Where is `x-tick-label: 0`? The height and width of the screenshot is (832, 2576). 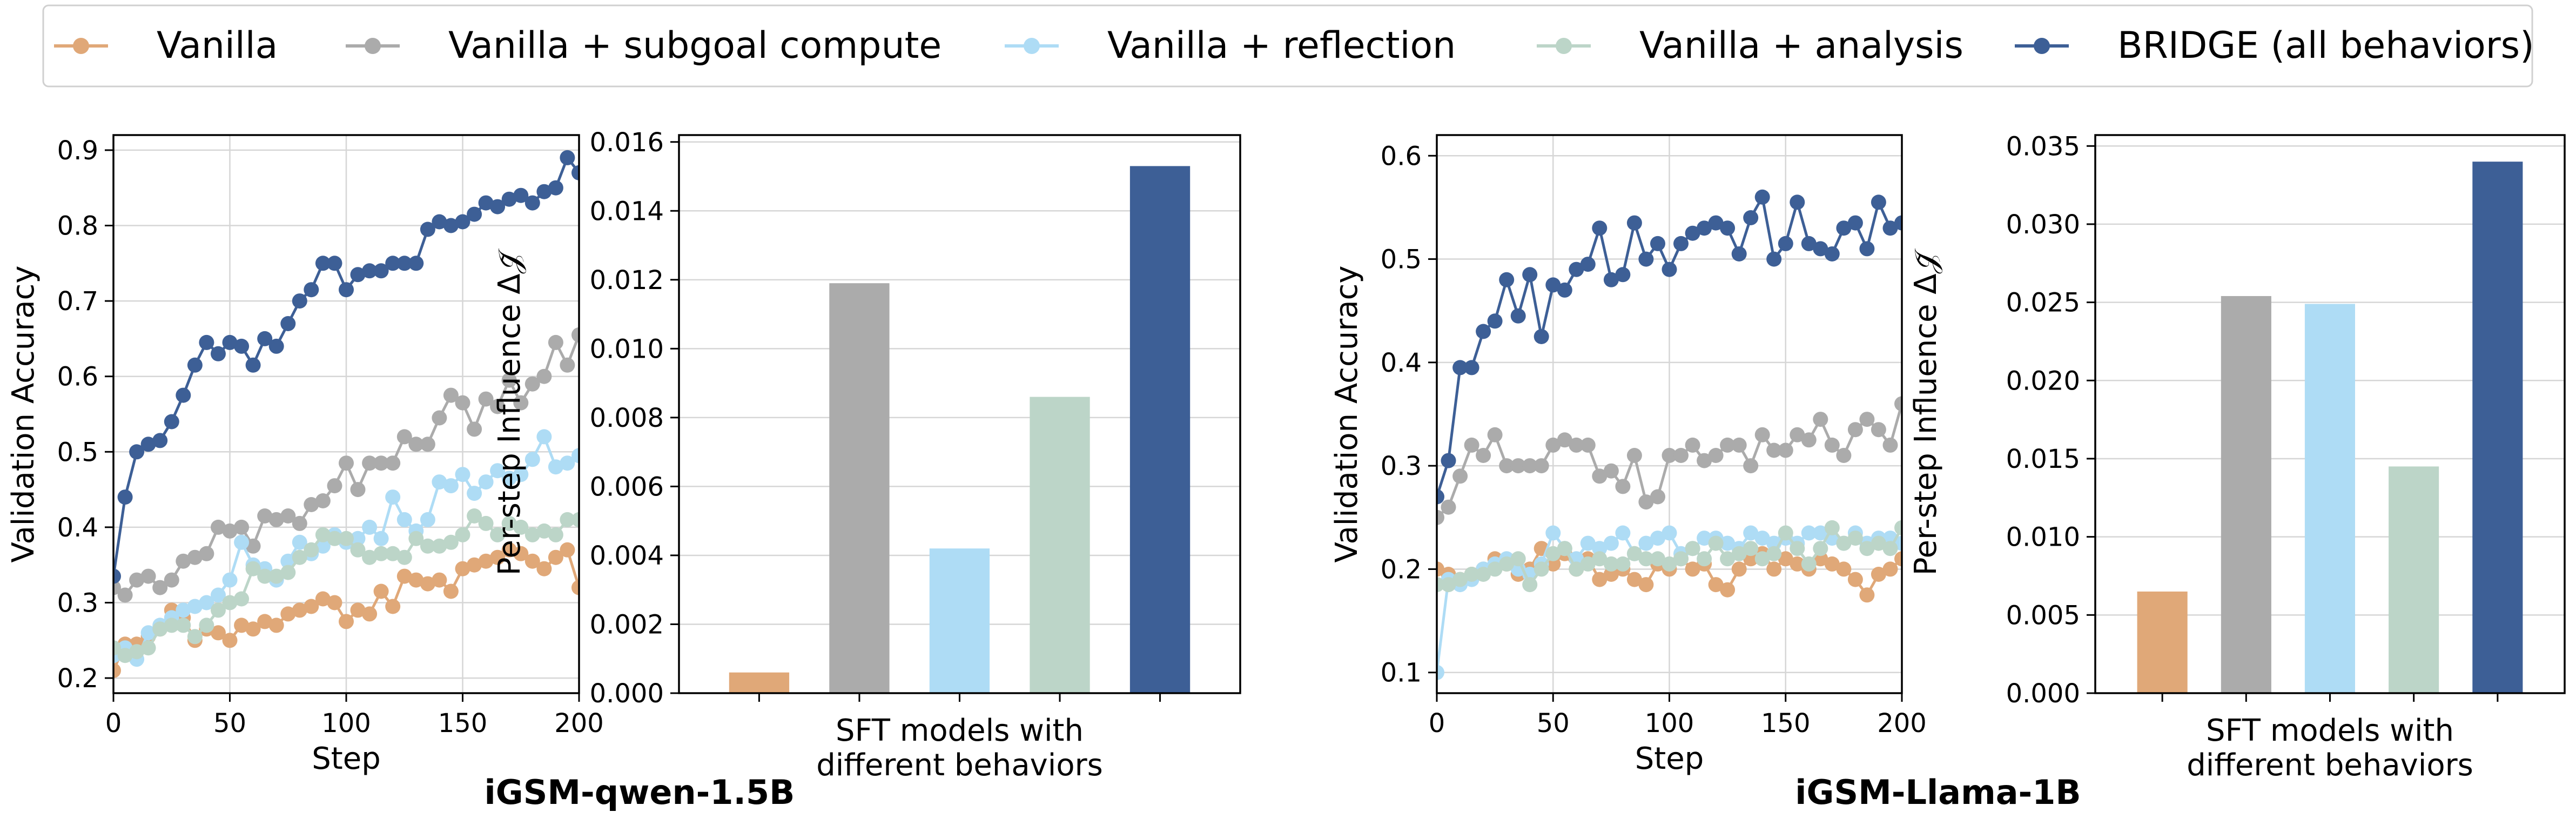 x-tick-label: 0 is located at coordinates (113, 723).